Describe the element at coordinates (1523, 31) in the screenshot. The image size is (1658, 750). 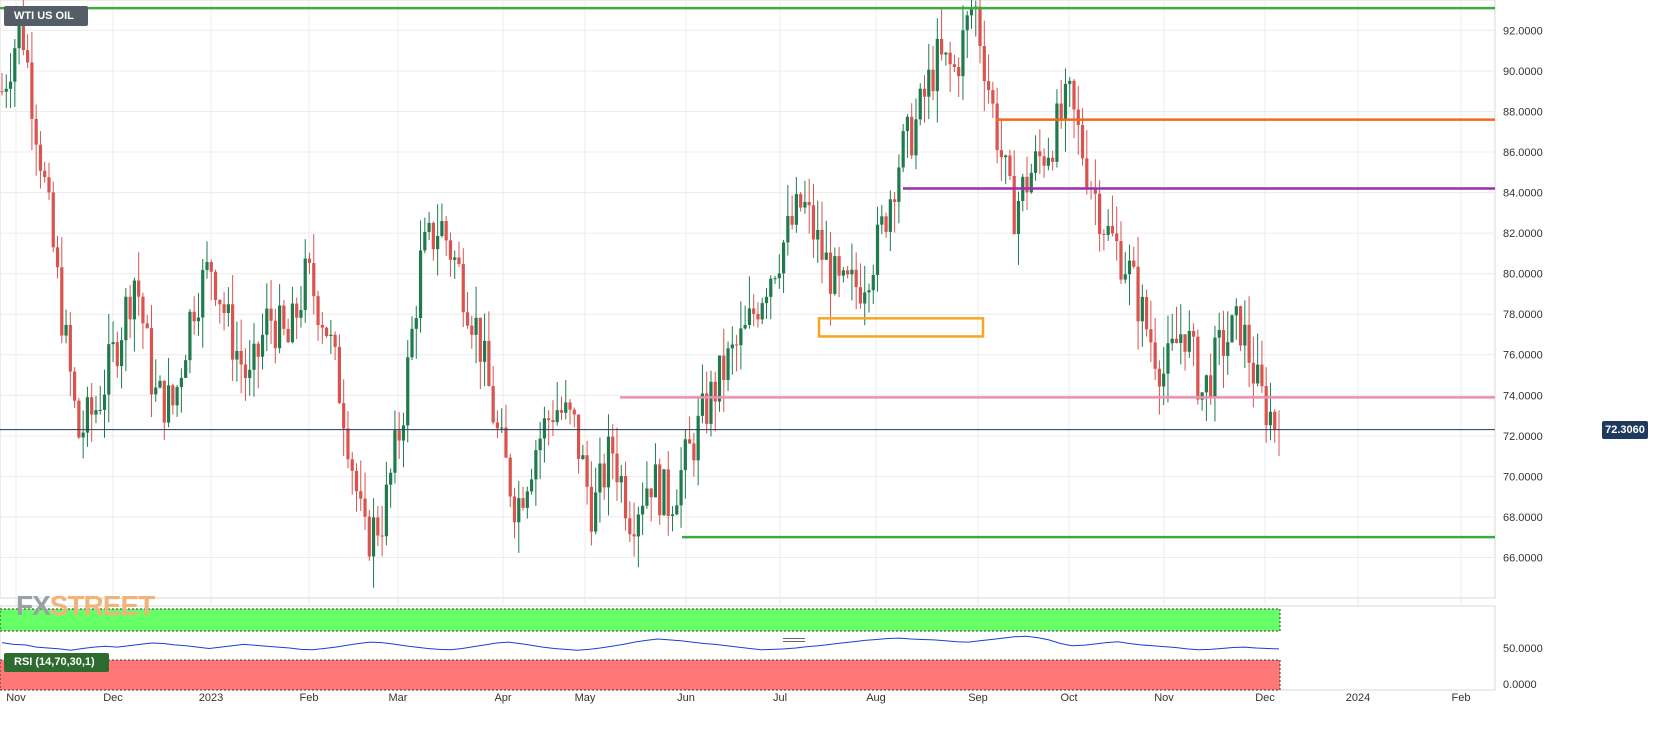
I see `y-tick-label: 92.0000` at that location.